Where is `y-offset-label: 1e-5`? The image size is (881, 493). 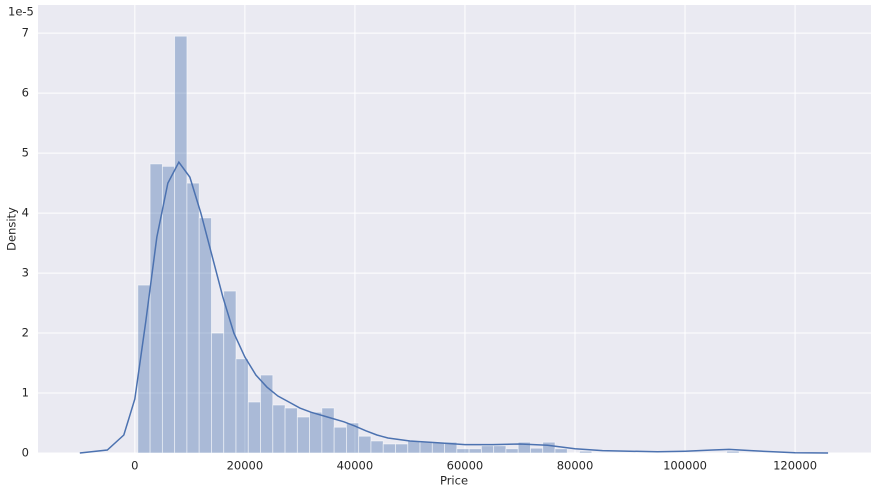
y-offset-label: 1e-5 is located at coordinates (21, 12).